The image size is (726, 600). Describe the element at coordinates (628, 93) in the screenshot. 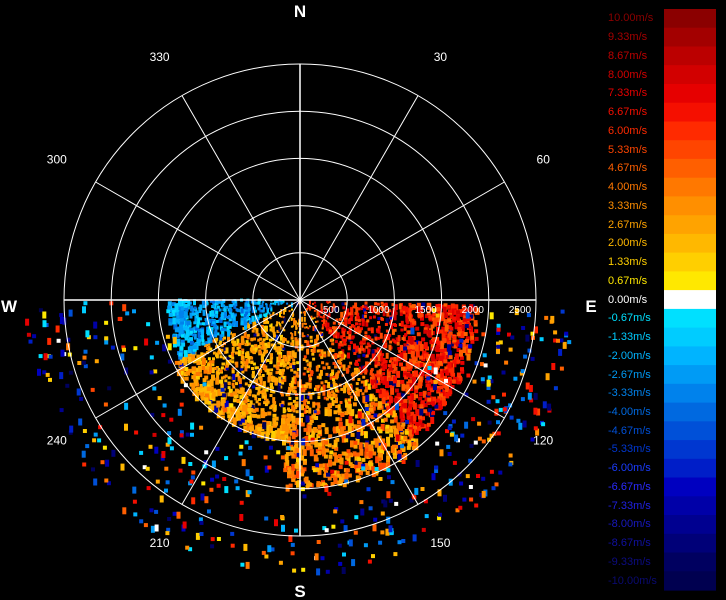

I see `legend-label: 7.33m/s` at that location.